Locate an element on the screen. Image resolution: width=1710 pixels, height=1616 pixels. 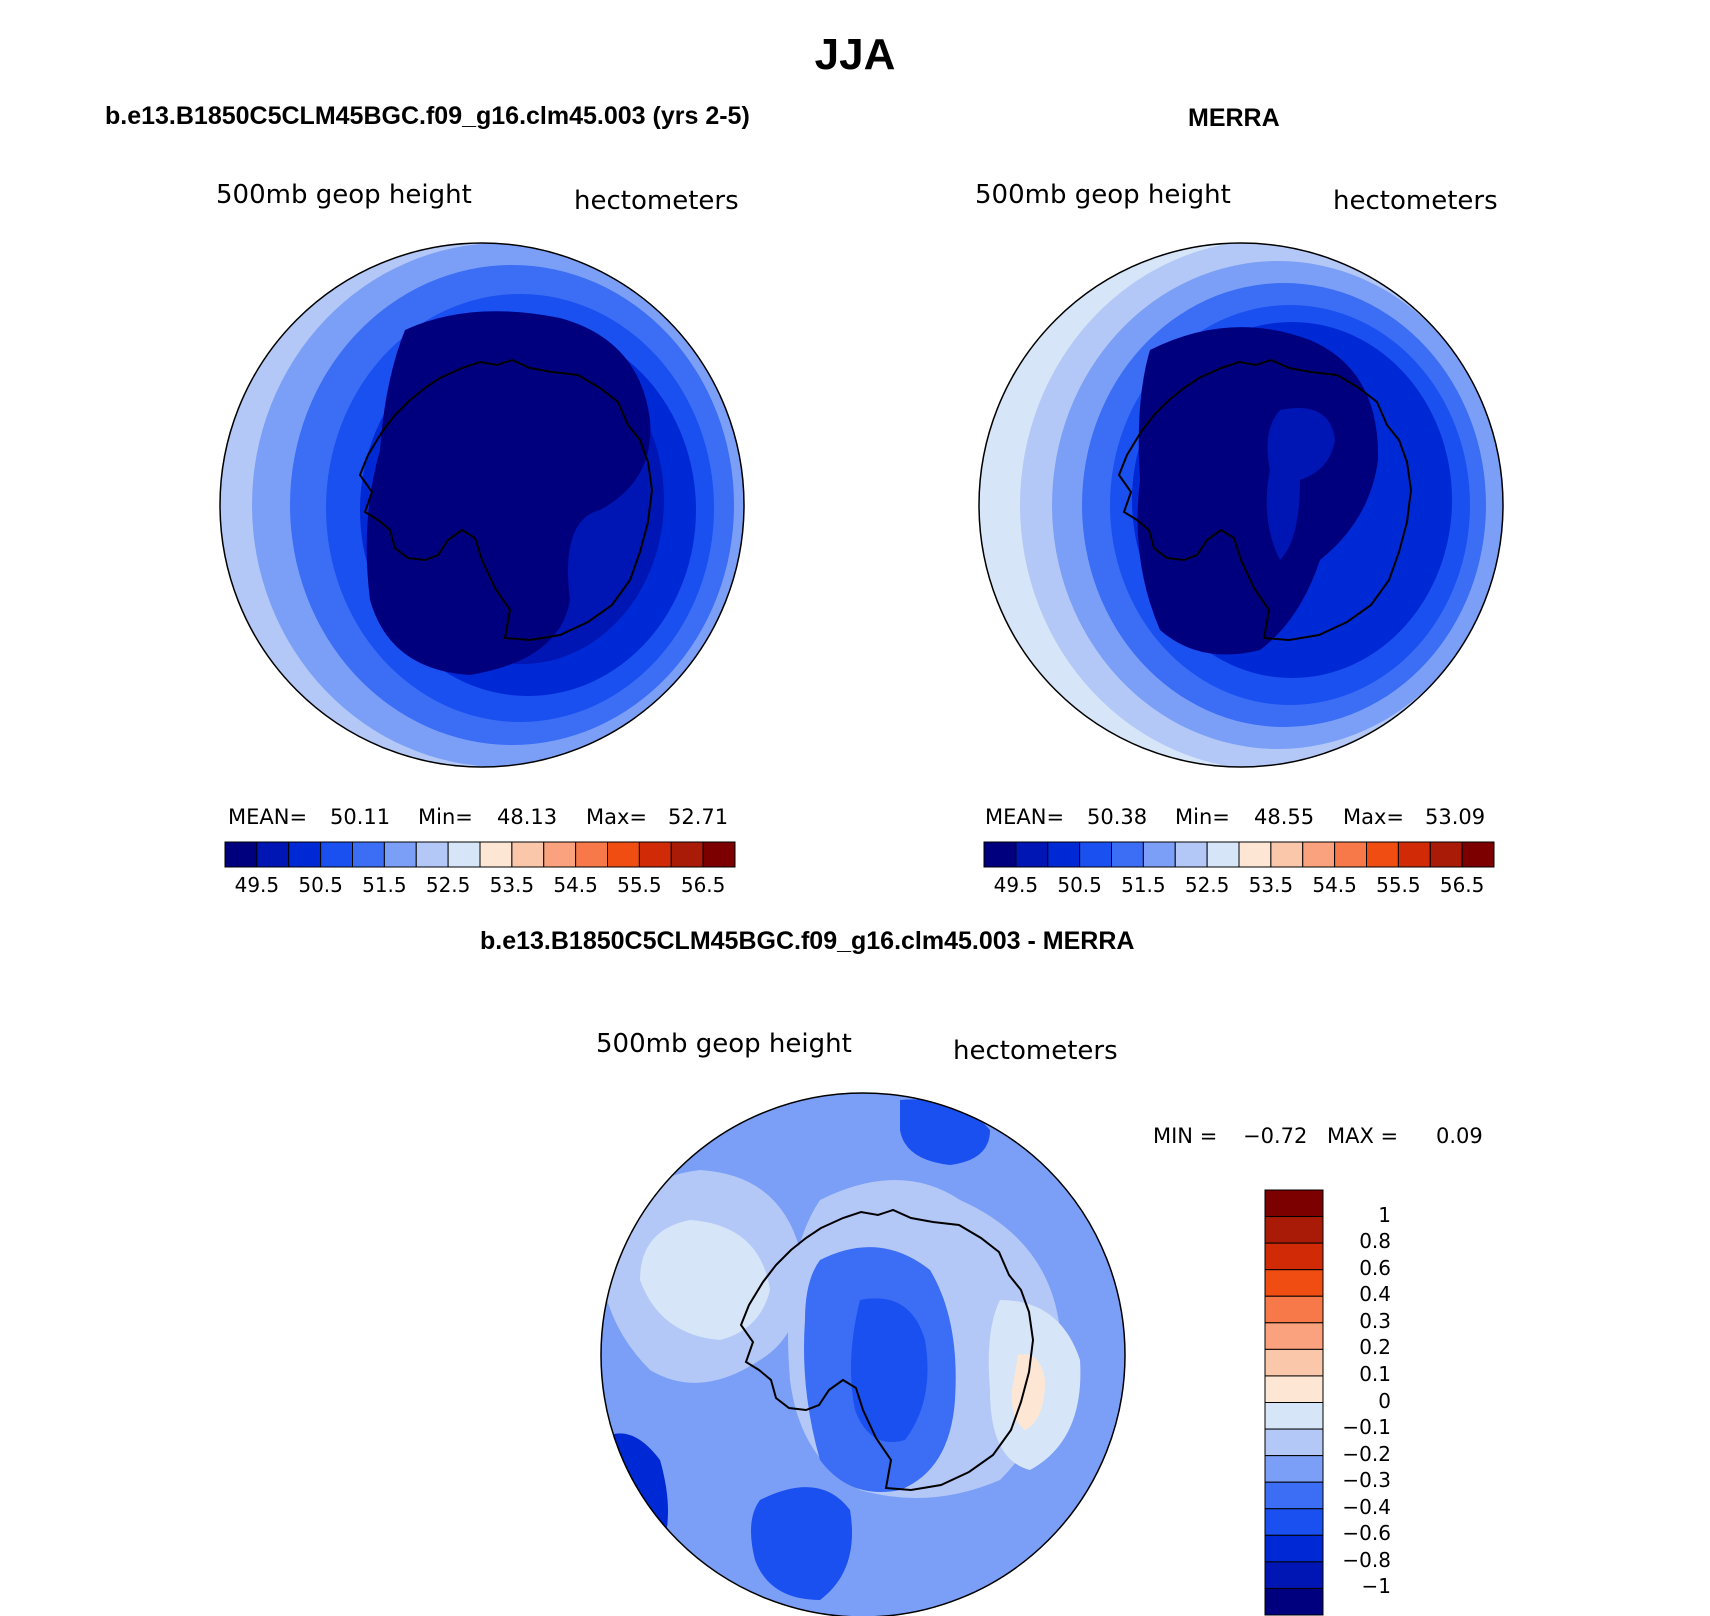
obs-core-lobe is located at coordinates (1300, 484).